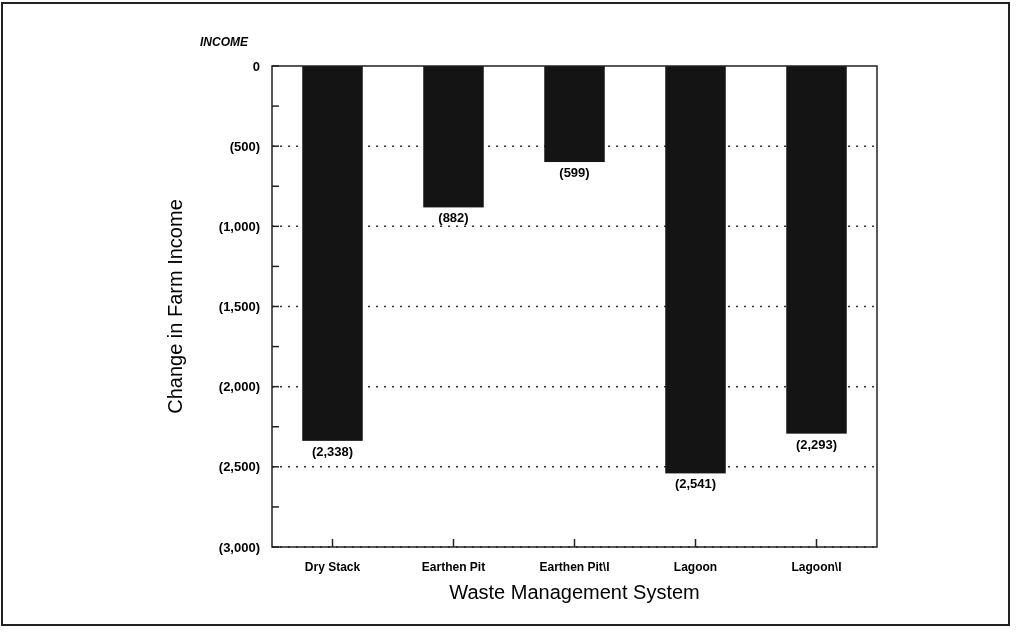 This screenshot has height=634, width=1019. Describe the element at coordinates (332, 567) in the screenshot. I see `x-tick-label: Dry Stack` at that location.